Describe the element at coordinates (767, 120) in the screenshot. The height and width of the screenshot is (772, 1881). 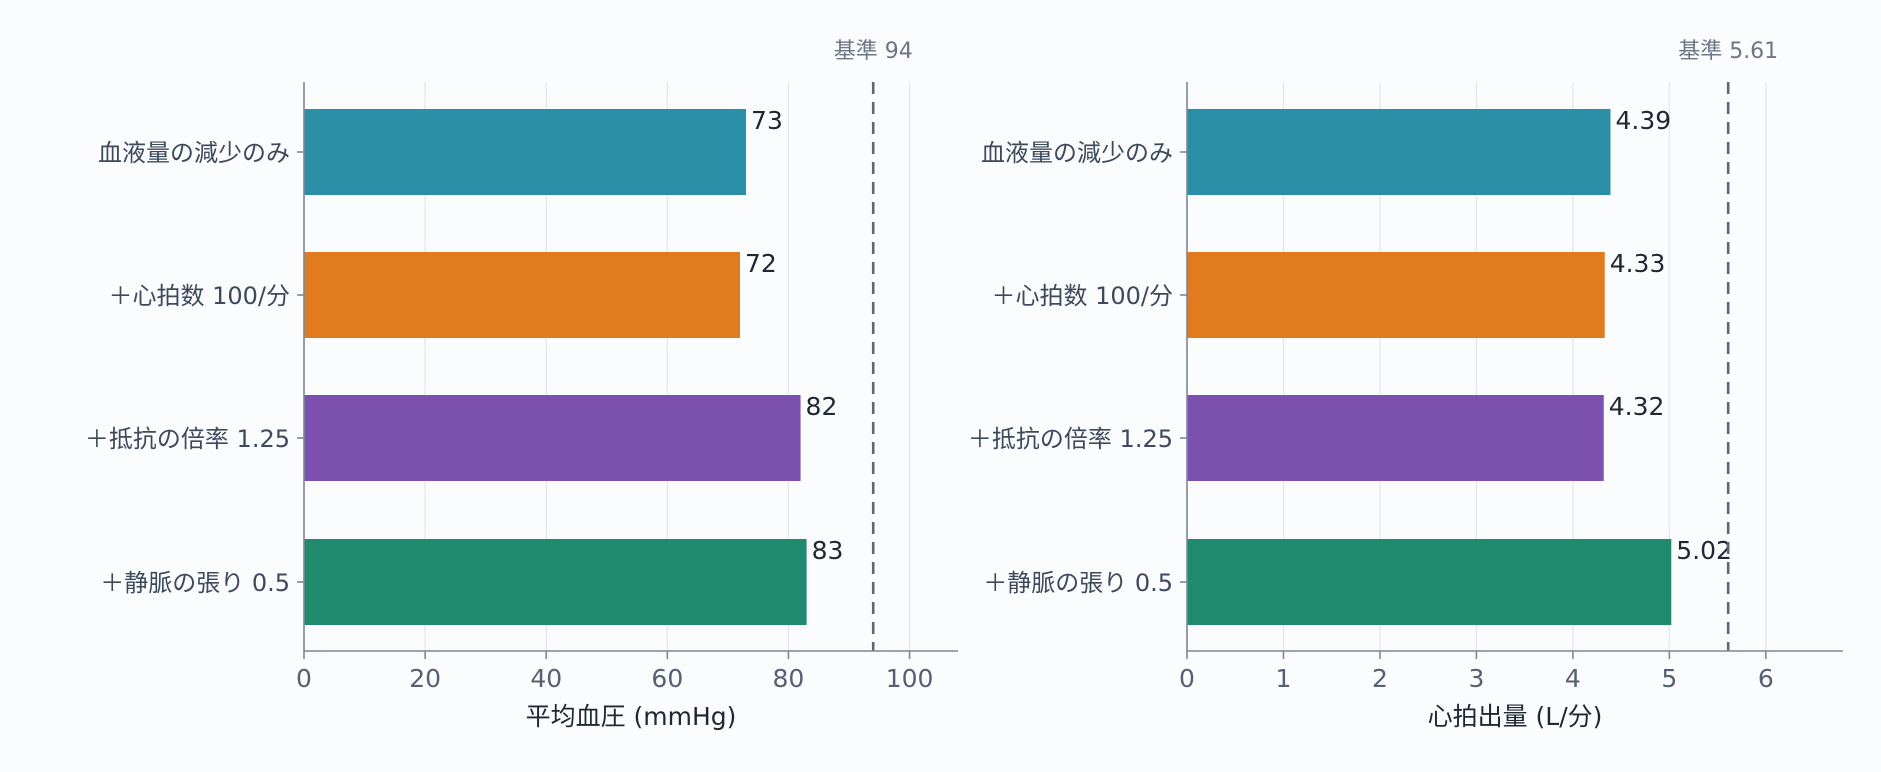
I see `value-label: 73` at that location.